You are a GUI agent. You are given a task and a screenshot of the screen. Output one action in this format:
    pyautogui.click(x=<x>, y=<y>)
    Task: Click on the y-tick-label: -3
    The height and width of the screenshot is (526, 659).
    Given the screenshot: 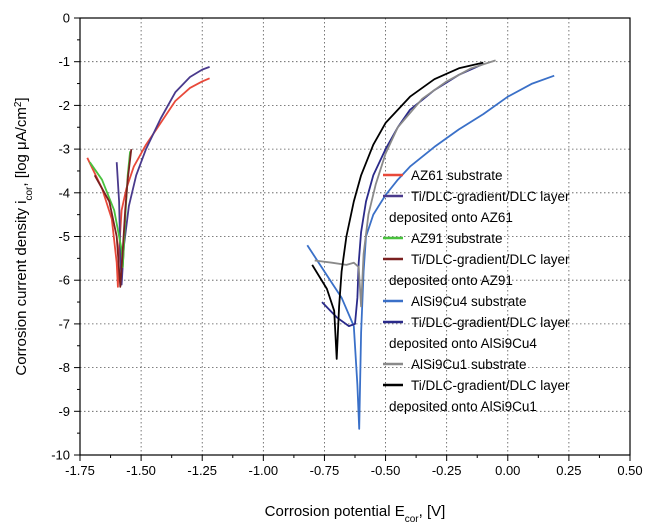 What is the action you would take?
    pyautogui.click(x=64, y=149)
    